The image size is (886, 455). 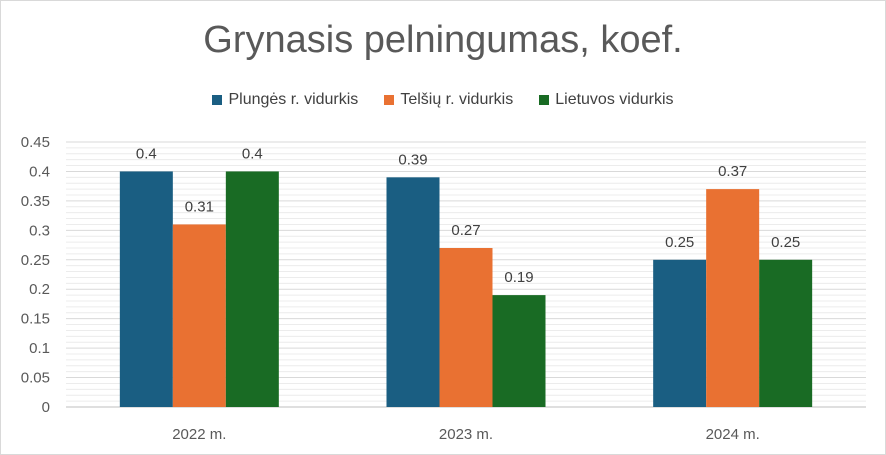 I want to click on y-tick-label: 0.25, so click(x=35, y=260).